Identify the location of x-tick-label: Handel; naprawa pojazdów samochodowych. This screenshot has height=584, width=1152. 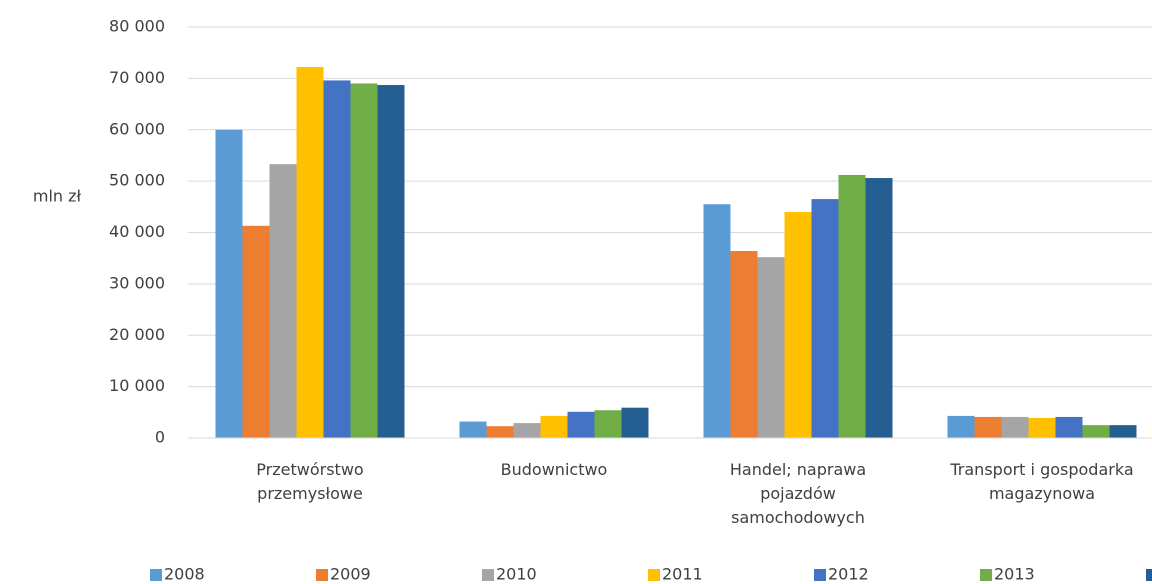
(798, 493).